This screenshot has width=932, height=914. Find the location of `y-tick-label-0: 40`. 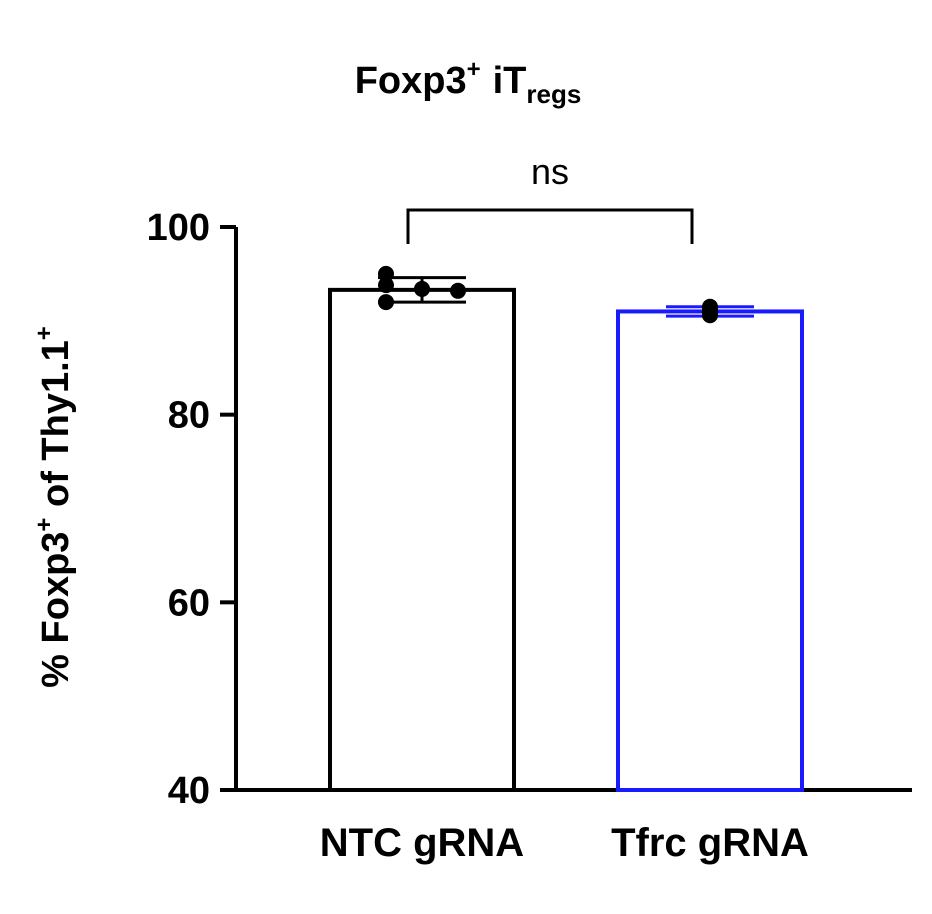

y-tick-label-0: 40 is located at coordinates (189, 791).